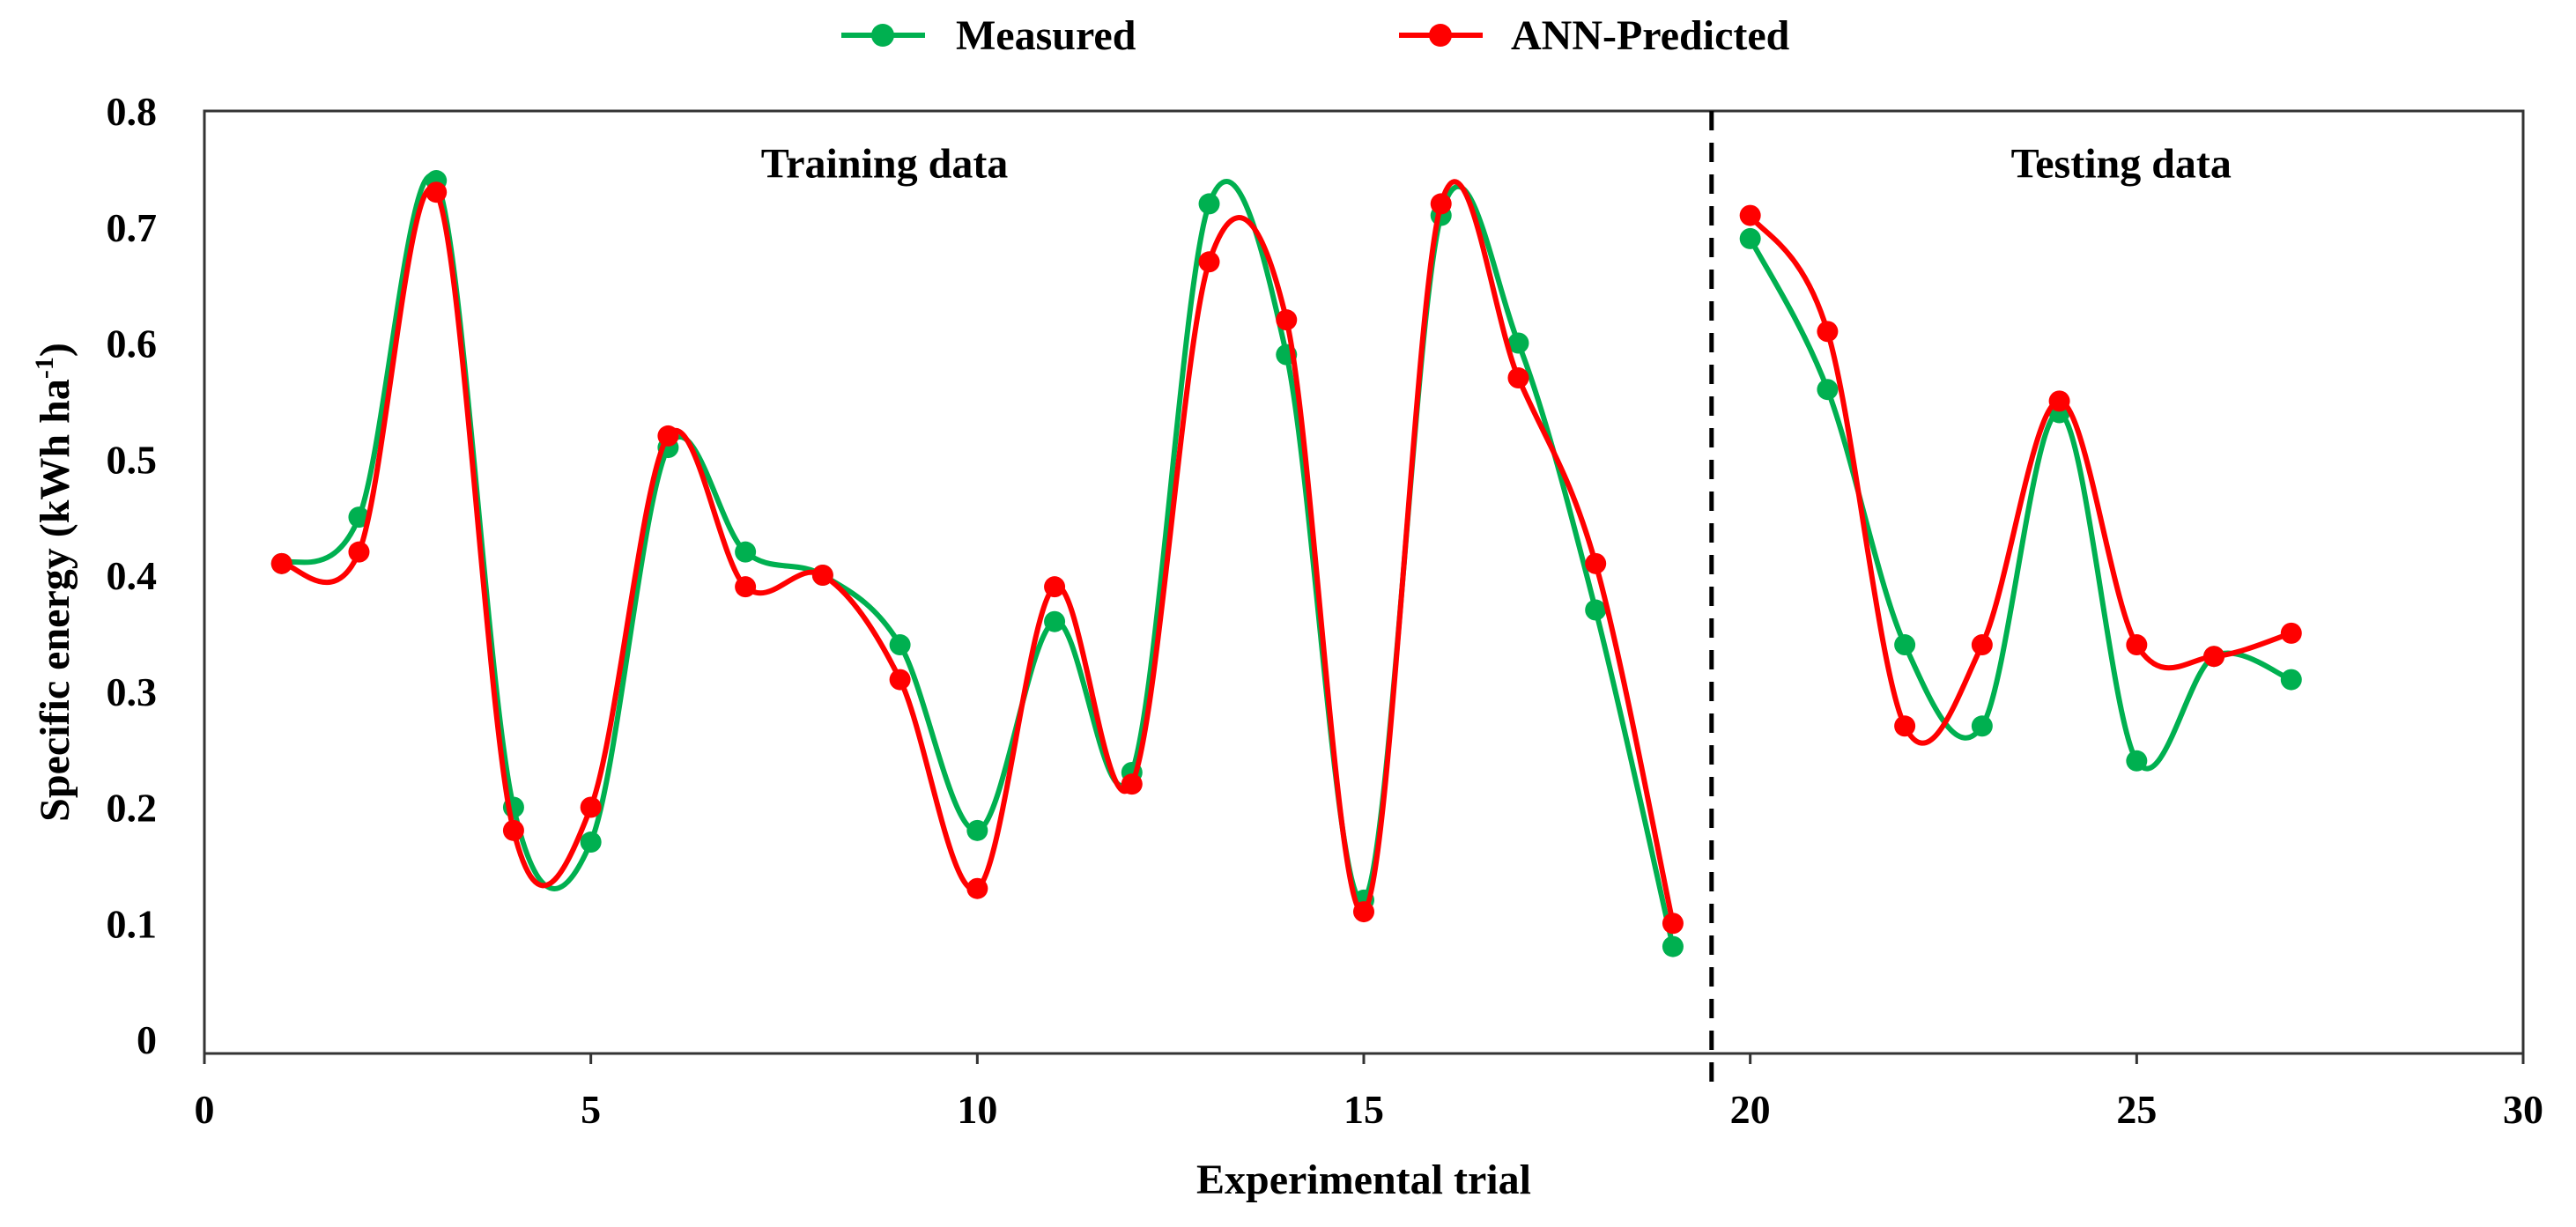  Describe the element at coordinates (1364, 1180) in the screenshot. I see `x-axis-title: Experimental trial` at that location.